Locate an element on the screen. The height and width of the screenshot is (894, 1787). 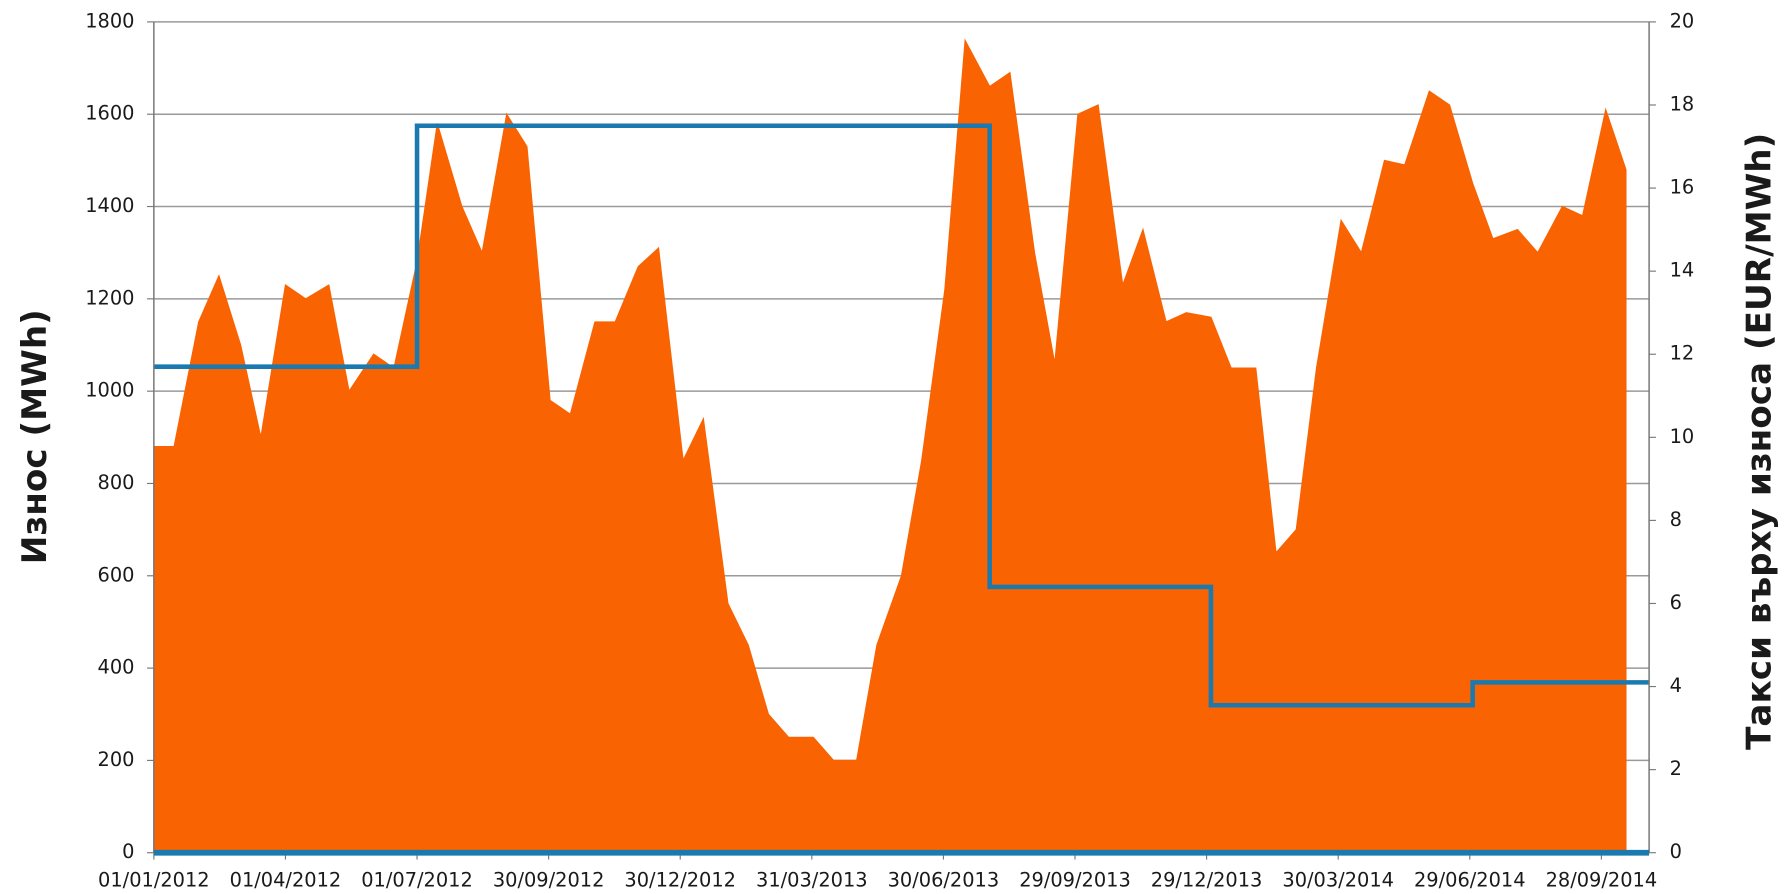
y-tick-label: 1200 is located at coordinates (109, 297).